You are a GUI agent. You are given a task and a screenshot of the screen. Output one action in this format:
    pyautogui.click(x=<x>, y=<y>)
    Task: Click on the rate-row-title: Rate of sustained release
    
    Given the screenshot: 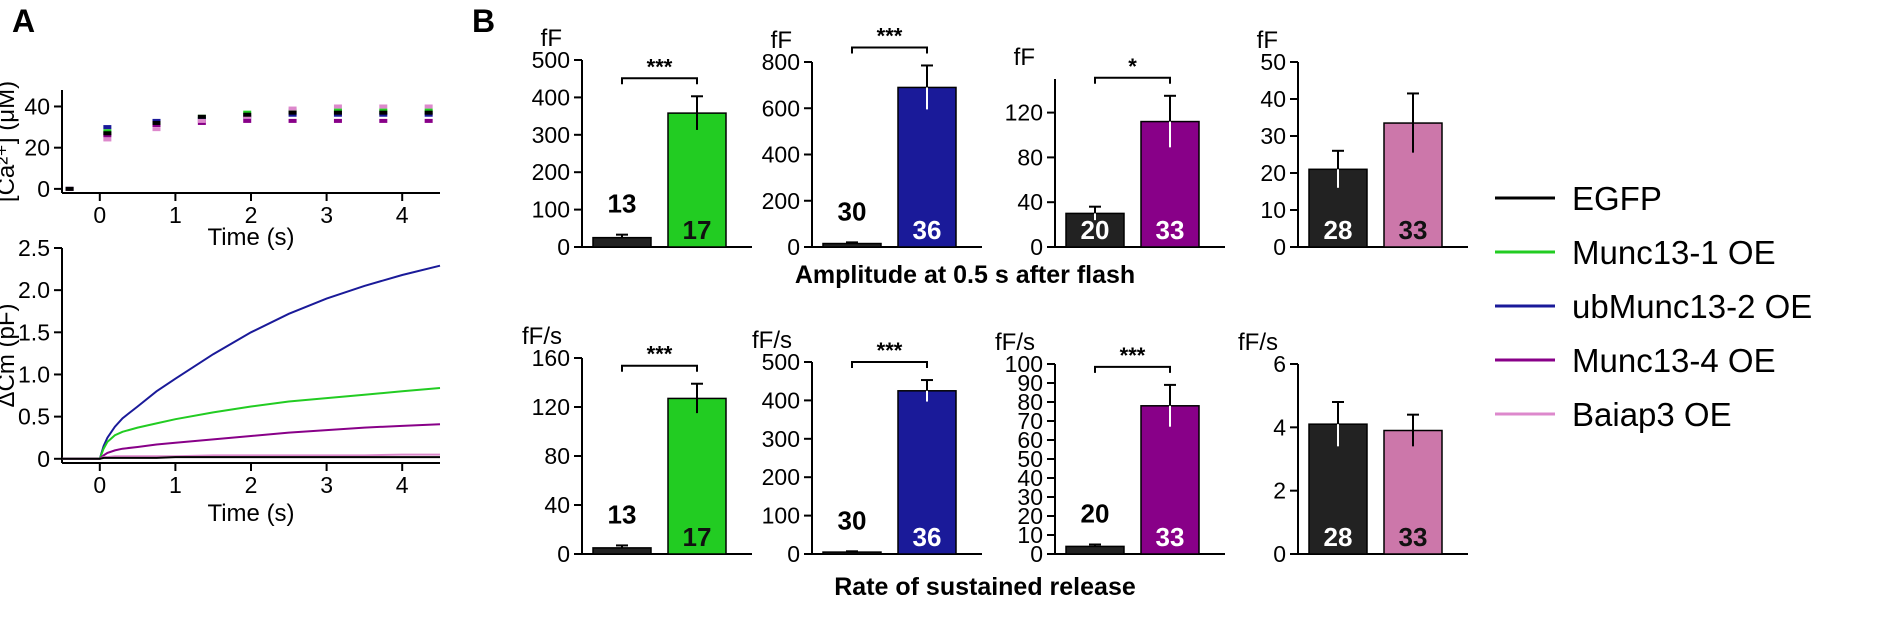 What is the action you would take?
    pyautogui.click(x=985, y=587)
    